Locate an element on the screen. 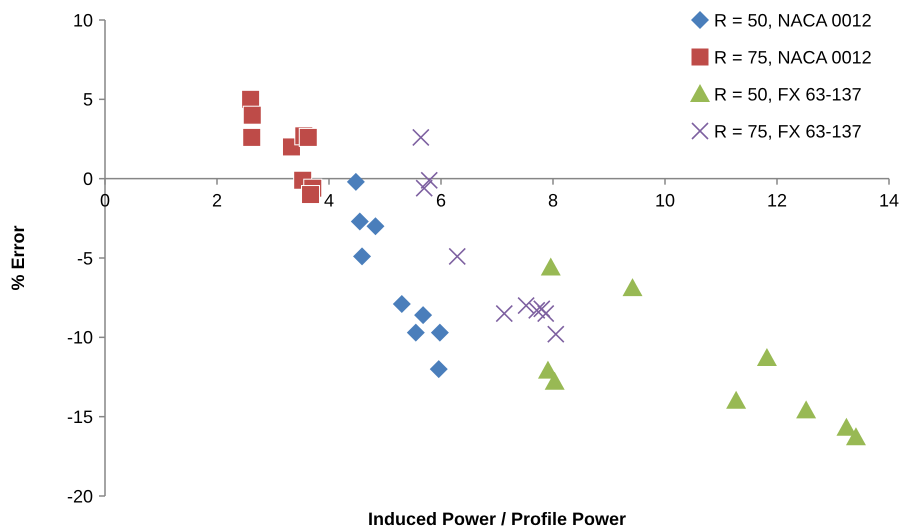 The height and width of the screenshot is (531, 904). x-tick-label: 2 is located at coordinates (217, 200).